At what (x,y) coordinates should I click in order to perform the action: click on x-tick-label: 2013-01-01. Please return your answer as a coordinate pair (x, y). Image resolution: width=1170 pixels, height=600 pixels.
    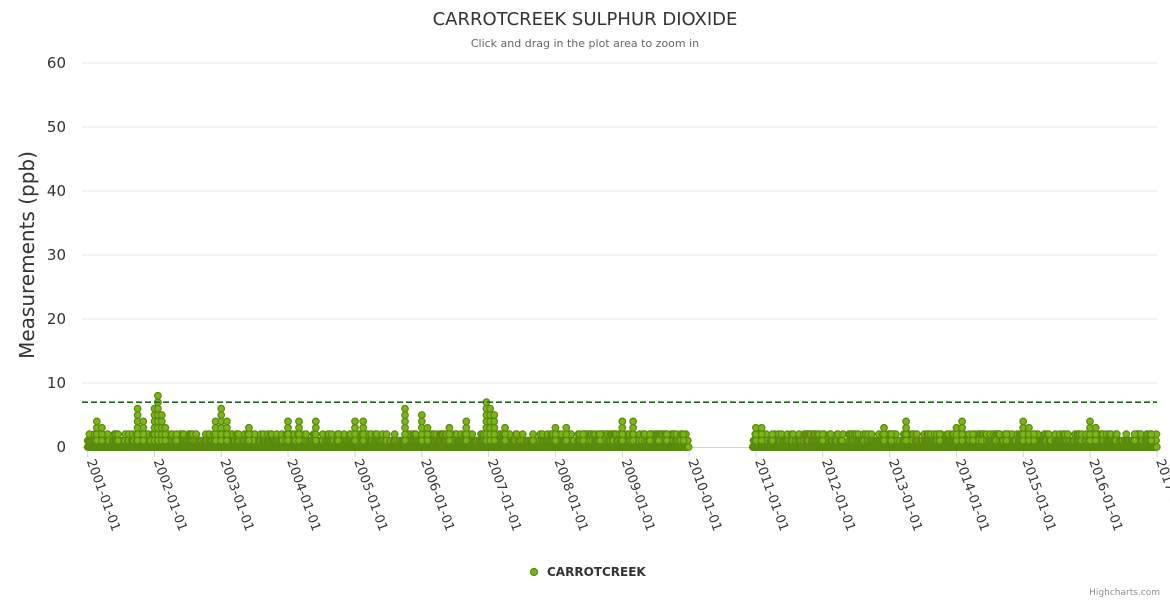
    Looking at the image, I should click on (905, 495).